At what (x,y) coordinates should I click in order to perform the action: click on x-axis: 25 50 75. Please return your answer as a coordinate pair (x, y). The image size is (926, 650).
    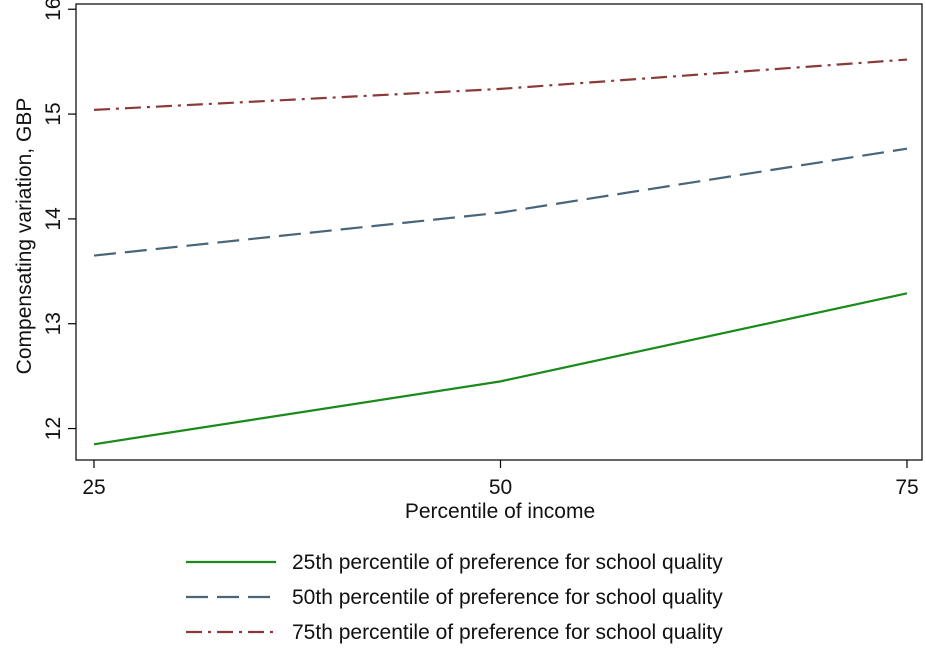
    Looking at the image, I should click on (500, 479).